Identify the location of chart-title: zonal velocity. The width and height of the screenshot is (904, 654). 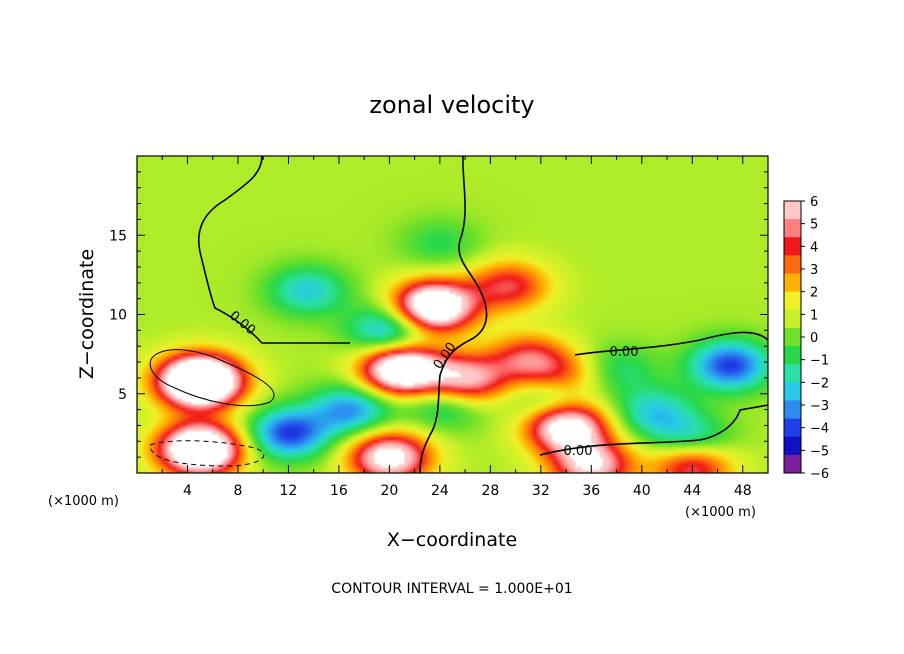
(451, 105).